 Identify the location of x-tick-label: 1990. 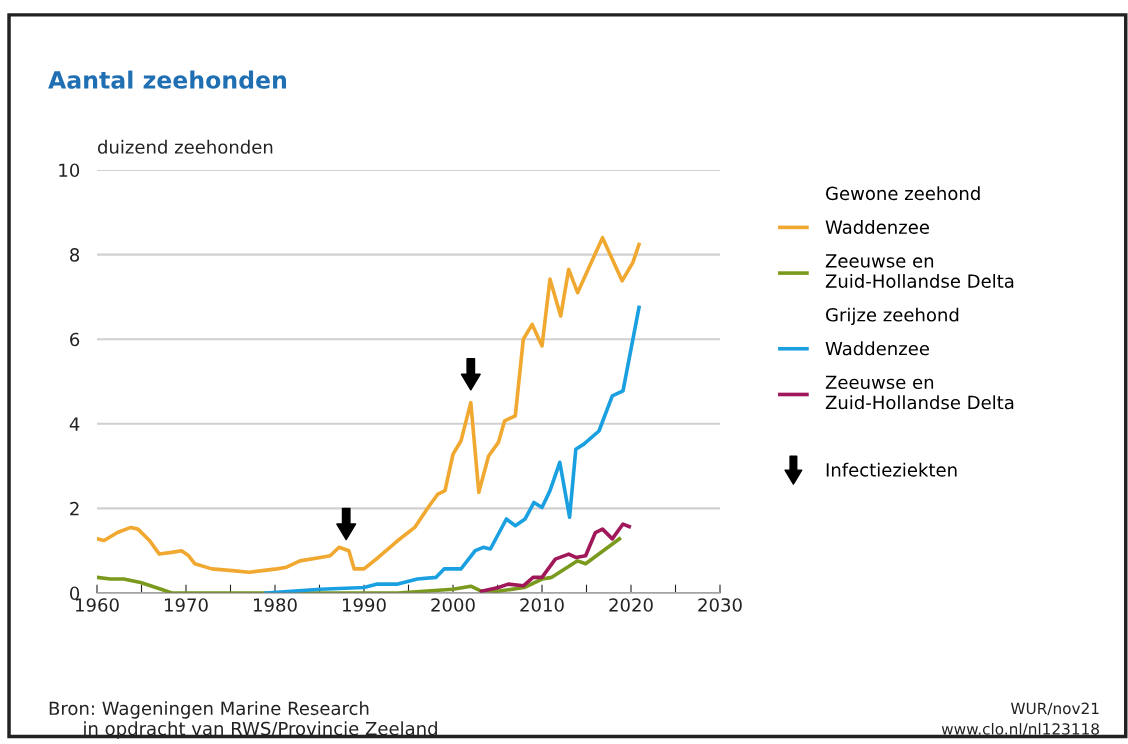
(364, 605).